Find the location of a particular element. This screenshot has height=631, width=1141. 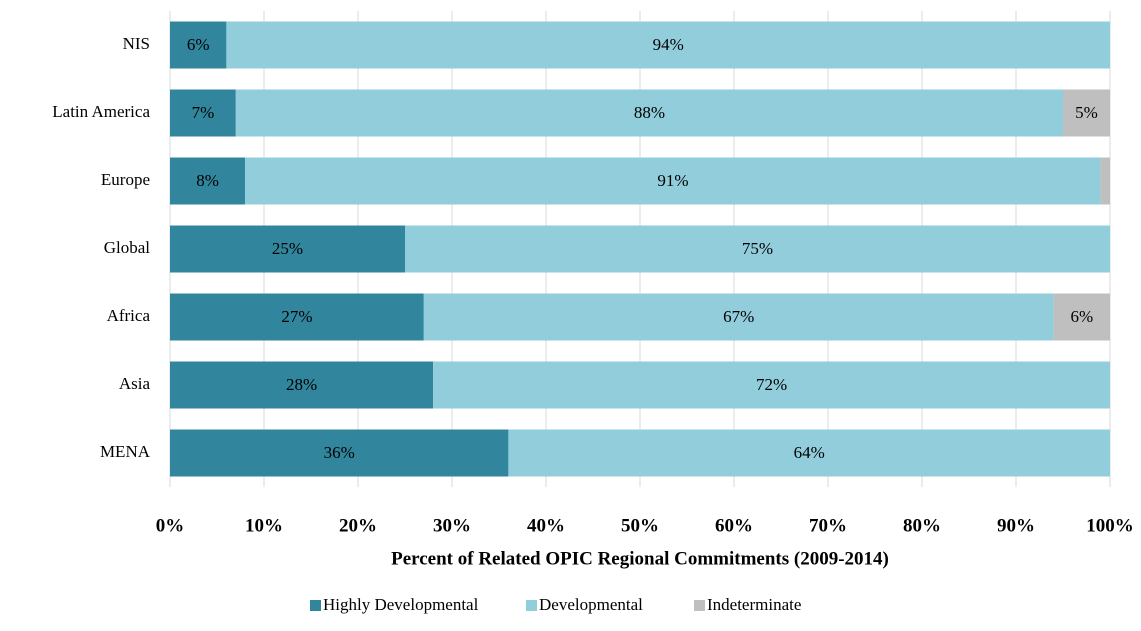

y-tick-label: MENA is located at coordinates (125, 451).